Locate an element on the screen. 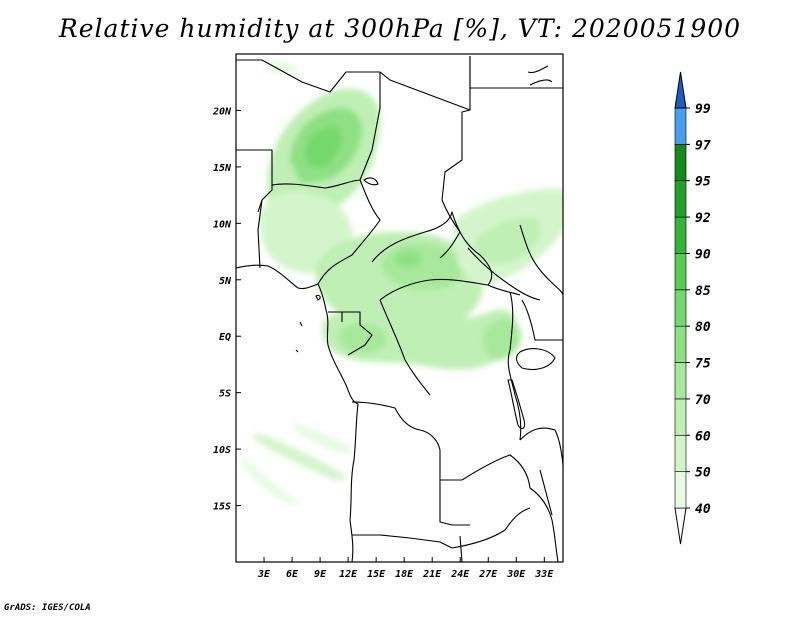  border-zambia-drc is located at coordinates (496, 471).